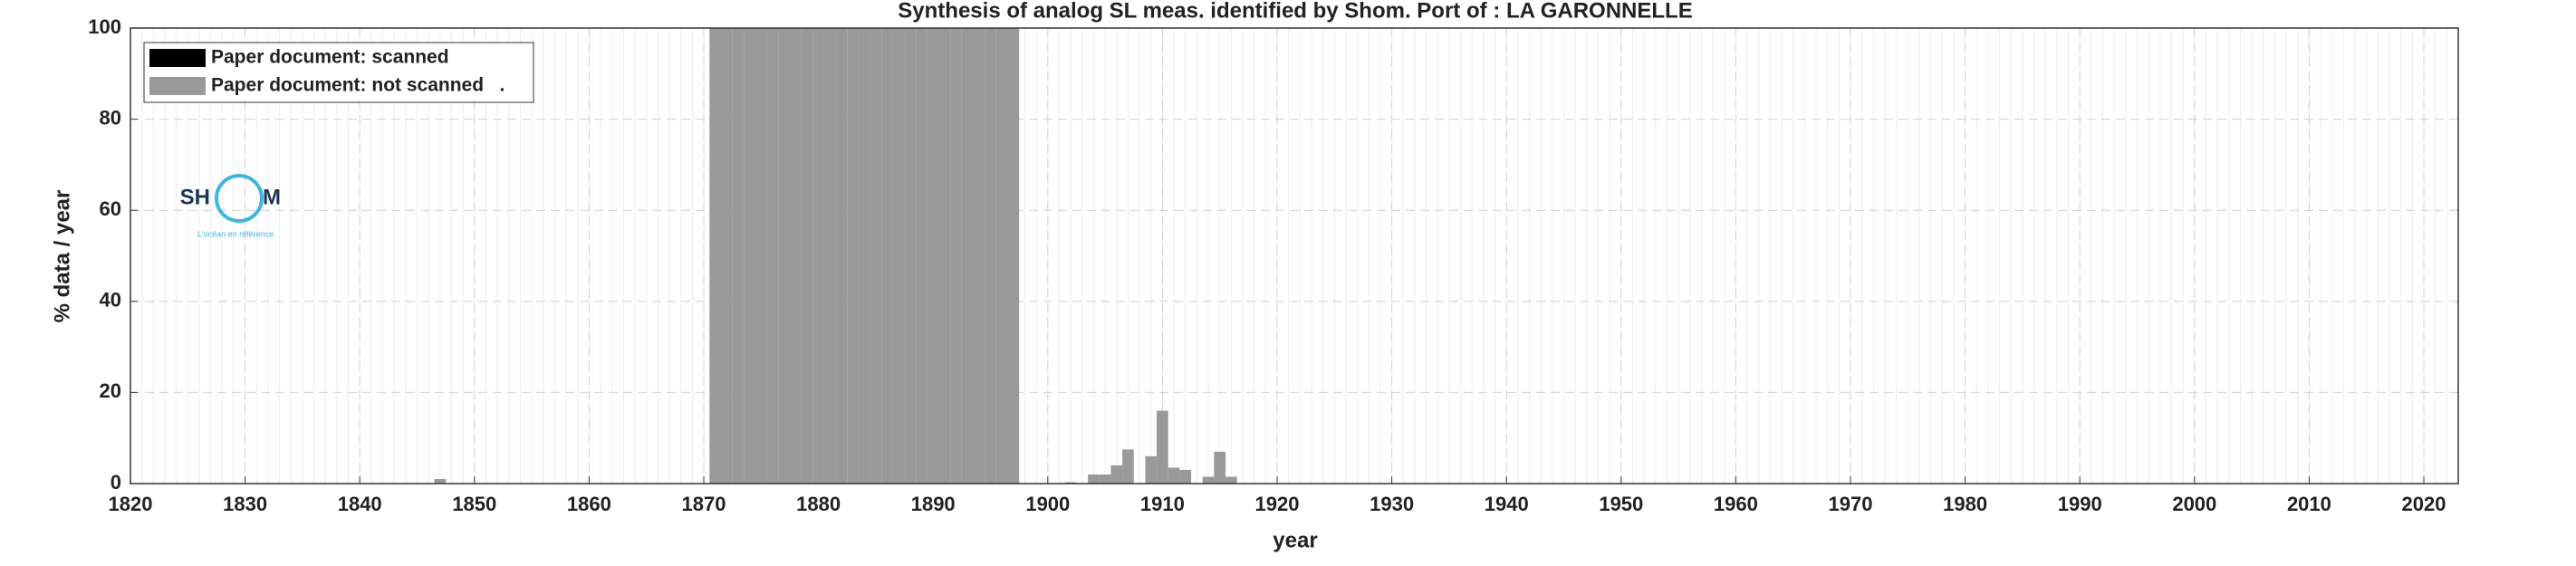  I want to click on x-tick-label: 1980, so click(1965, 504).